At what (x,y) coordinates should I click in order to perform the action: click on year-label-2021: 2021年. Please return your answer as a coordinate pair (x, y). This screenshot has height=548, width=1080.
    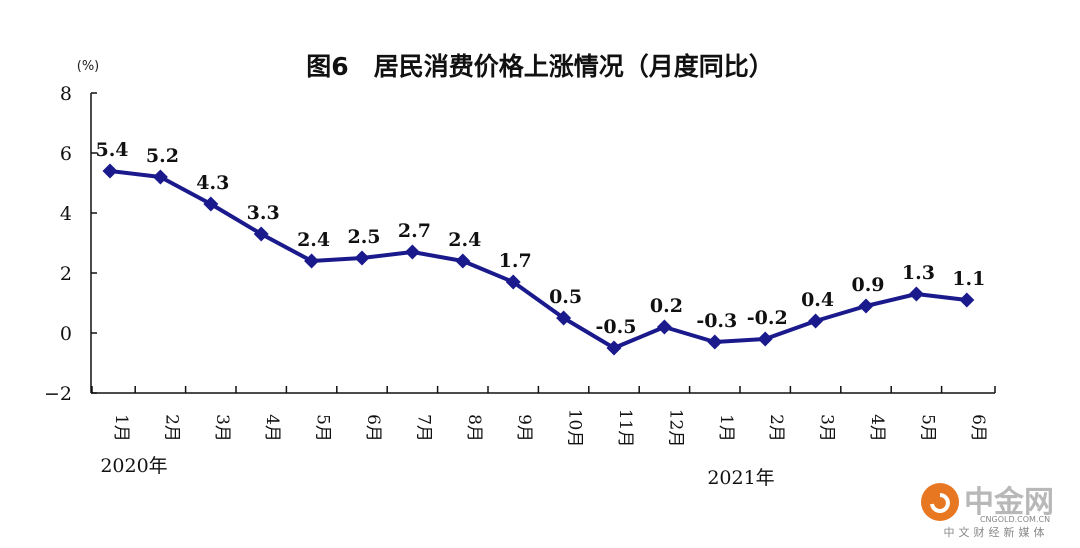
    Looking at the image, I should click on (740, 478).